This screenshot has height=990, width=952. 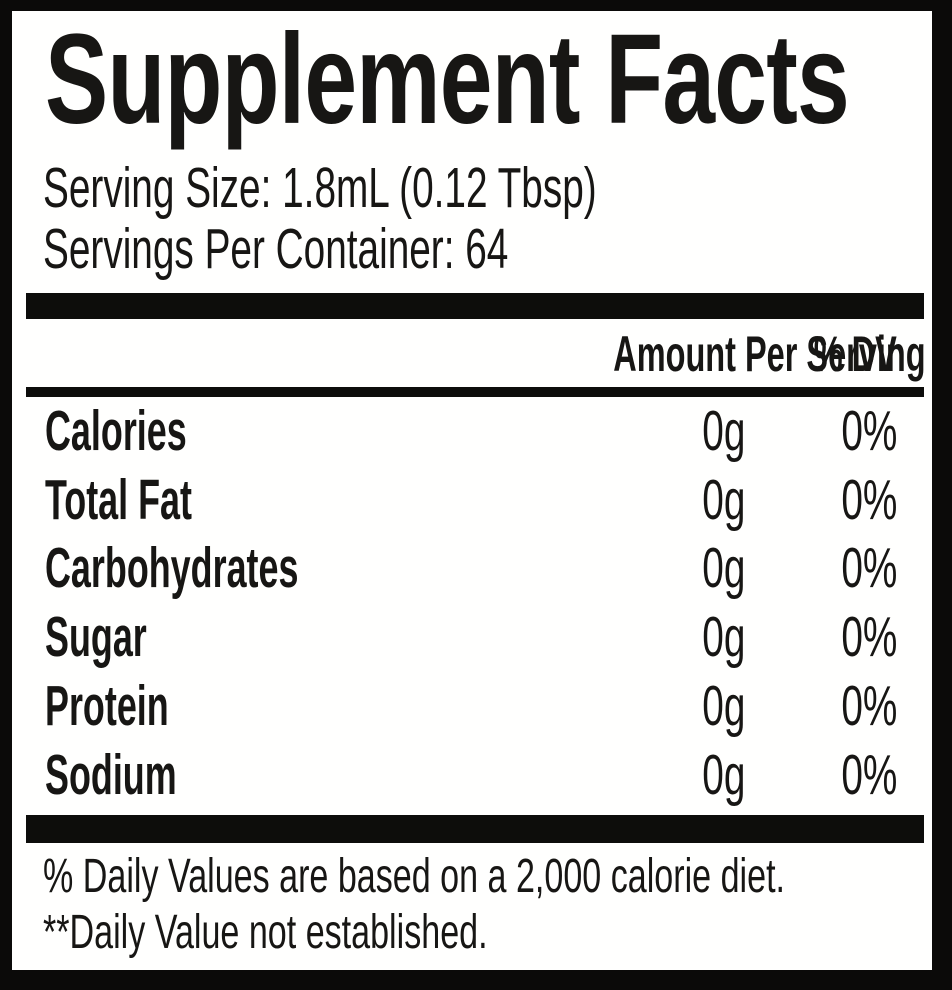 I want to click on table-row-protein: Protein 0g 0%, so click(x=472, y=706).